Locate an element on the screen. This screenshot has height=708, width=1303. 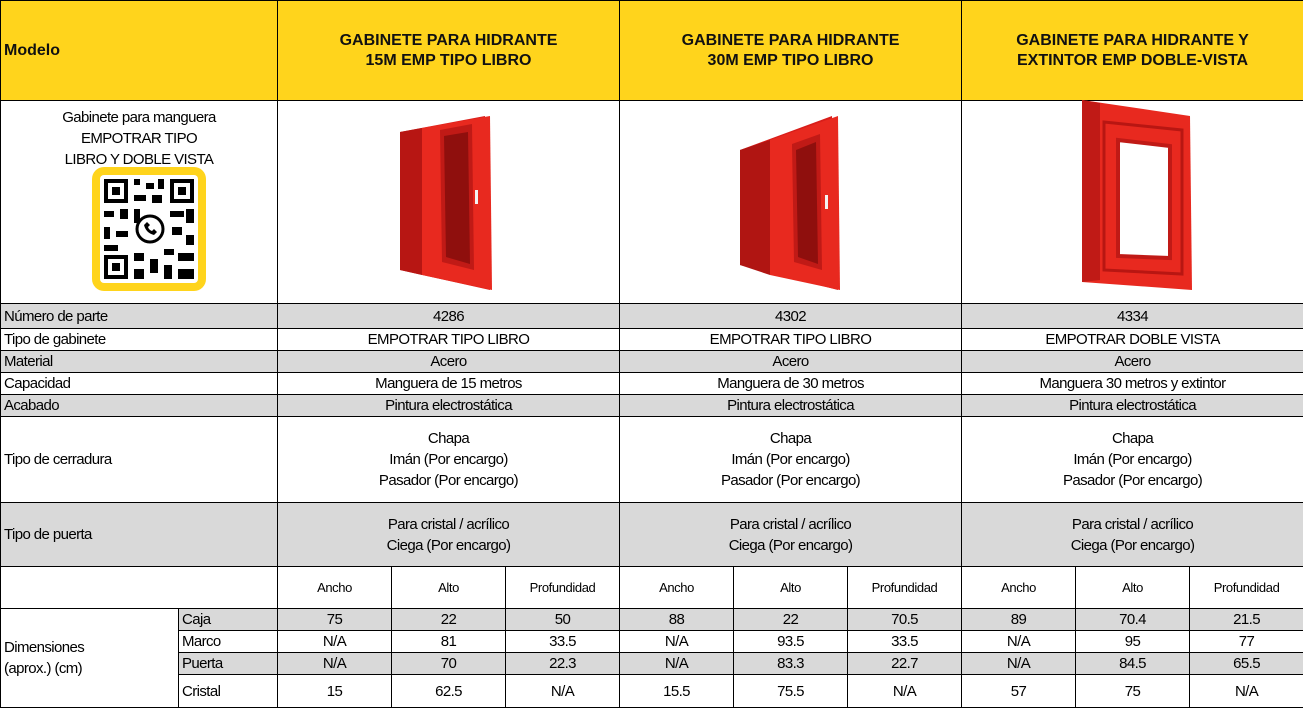
cell-line: Manguera de 15 metros is located at coordinates (448, 383).